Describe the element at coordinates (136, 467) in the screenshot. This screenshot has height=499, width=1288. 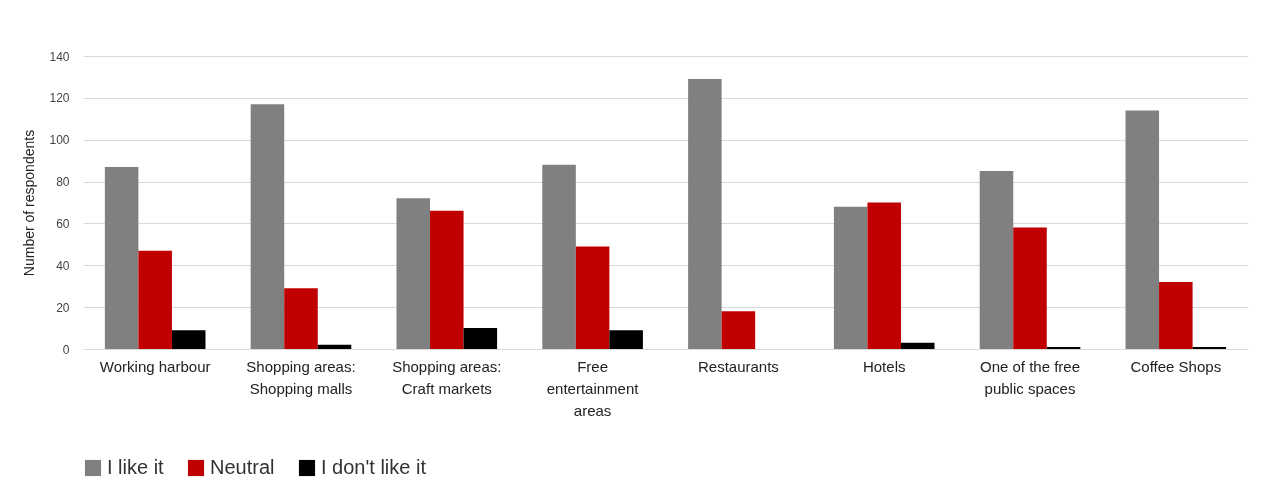
I see `legend-label: I like it` at that location.